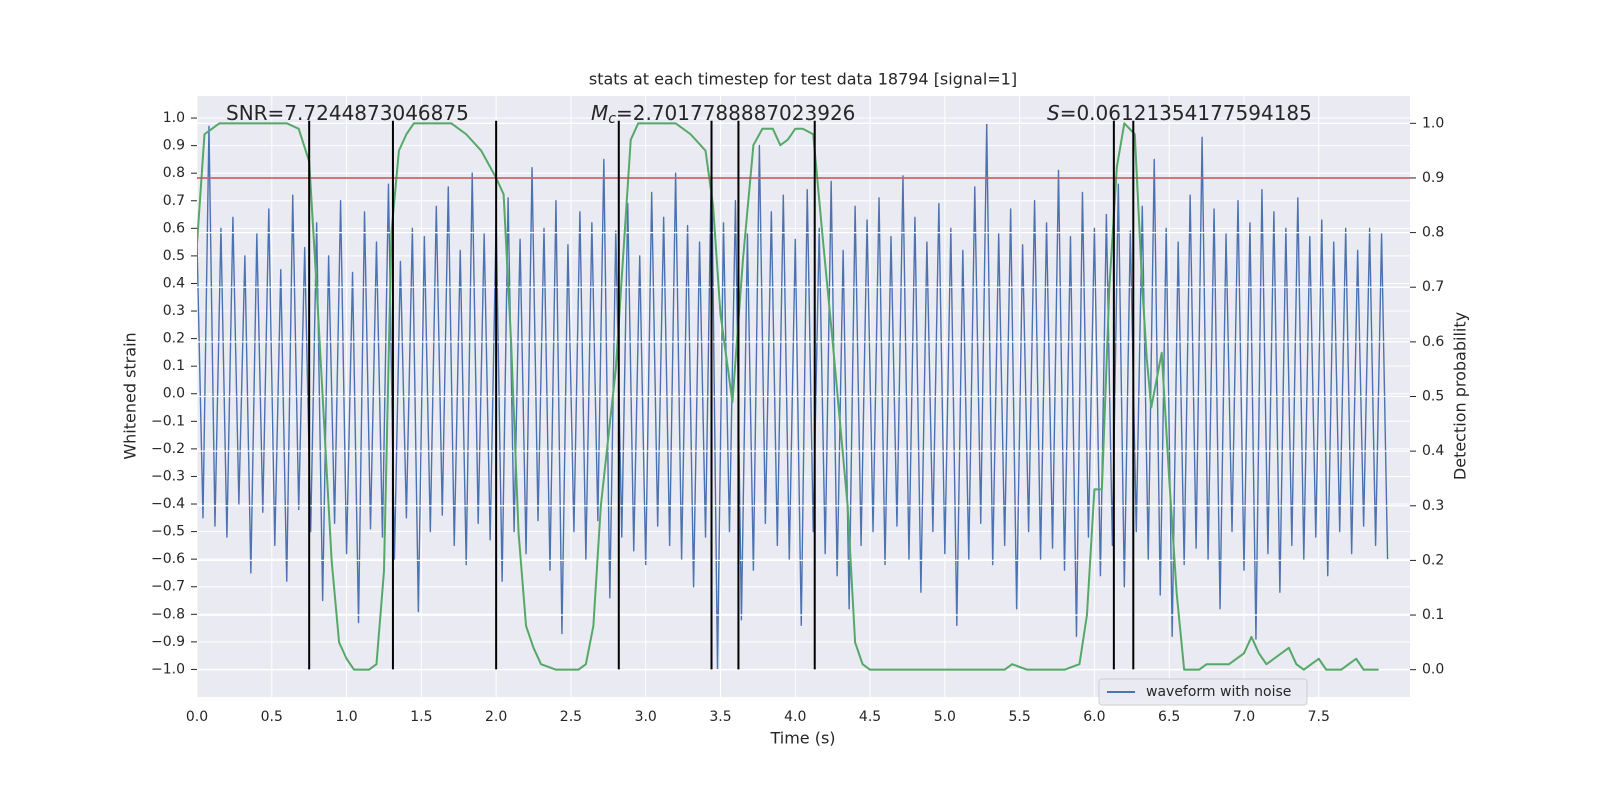 This screenshot has height=804, width=1600. Describe the element at coordinates (168, 669) in the screenshot. I see `y-tick-label: −1.0` at that location.